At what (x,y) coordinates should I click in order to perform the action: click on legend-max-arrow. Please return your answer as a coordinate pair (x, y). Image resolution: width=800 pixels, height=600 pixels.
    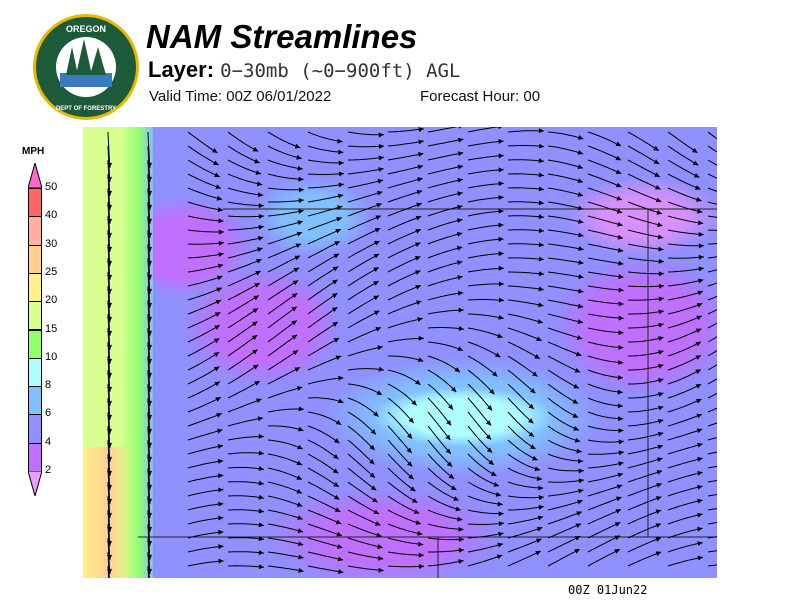
    Looking at the image, I should click on (35, 175).